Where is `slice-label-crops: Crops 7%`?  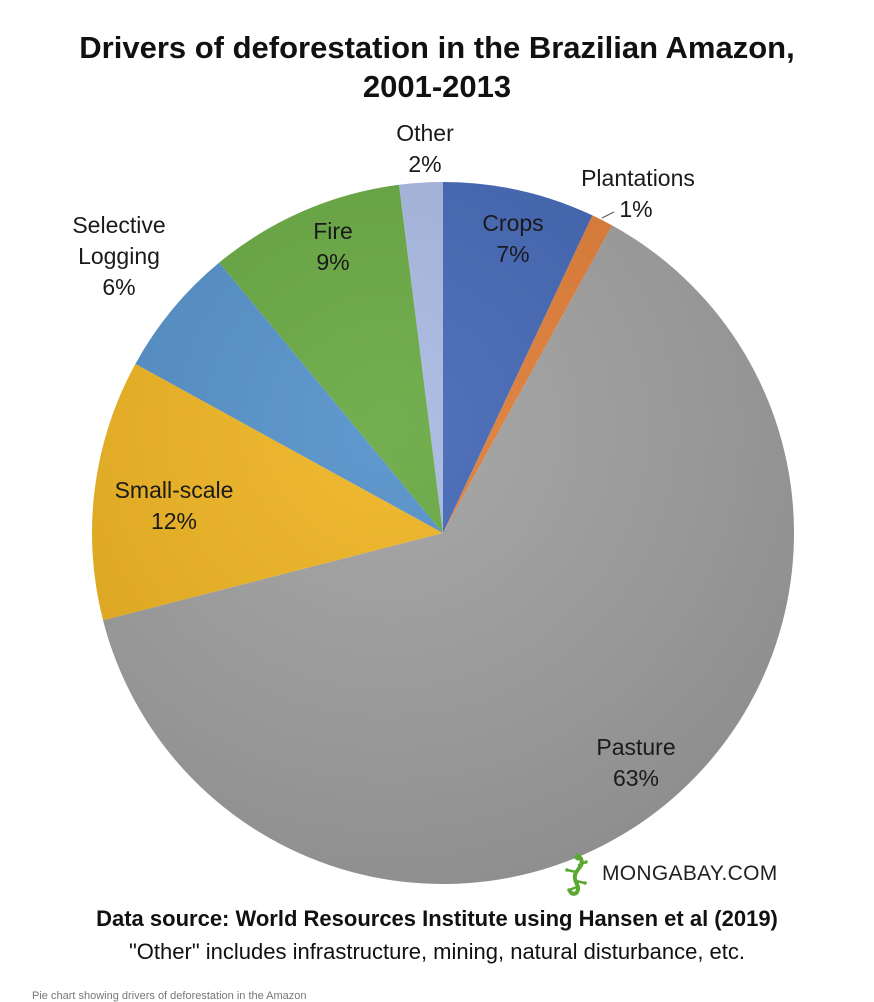
slice-label-crops: Crops 7% is located at coordinates (512, 238).